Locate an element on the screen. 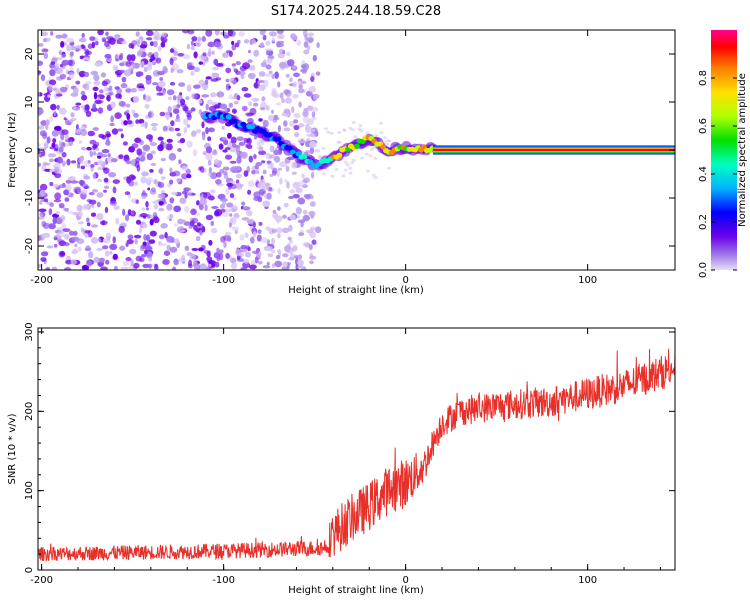  top-x-axis-label: Height of straight line (km) is located at coordinates (356, 290).